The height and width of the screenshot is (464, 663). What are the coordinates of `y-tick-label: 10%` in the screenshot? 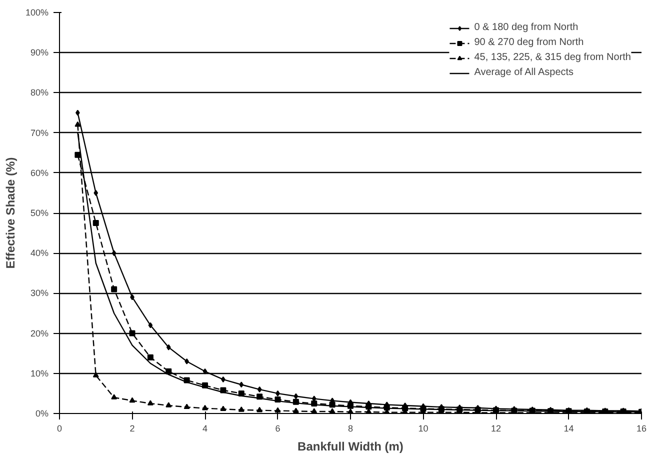 It's located at (39, 373).